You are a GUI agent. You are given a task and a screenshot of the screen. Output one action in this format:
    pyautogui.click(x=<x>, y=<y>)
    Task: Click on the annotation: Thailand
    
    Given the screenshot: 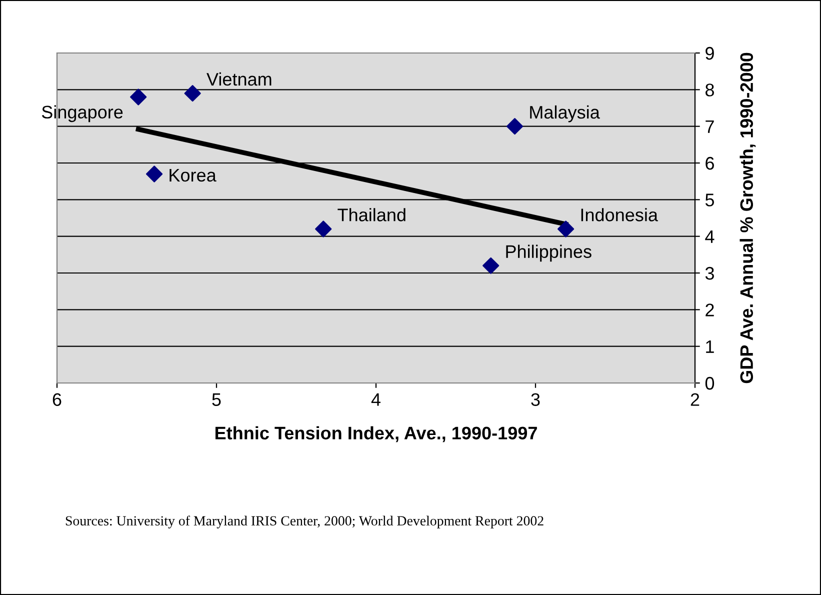 What is the action you would take?
    pyautogui.click(x=372, y=215)
    